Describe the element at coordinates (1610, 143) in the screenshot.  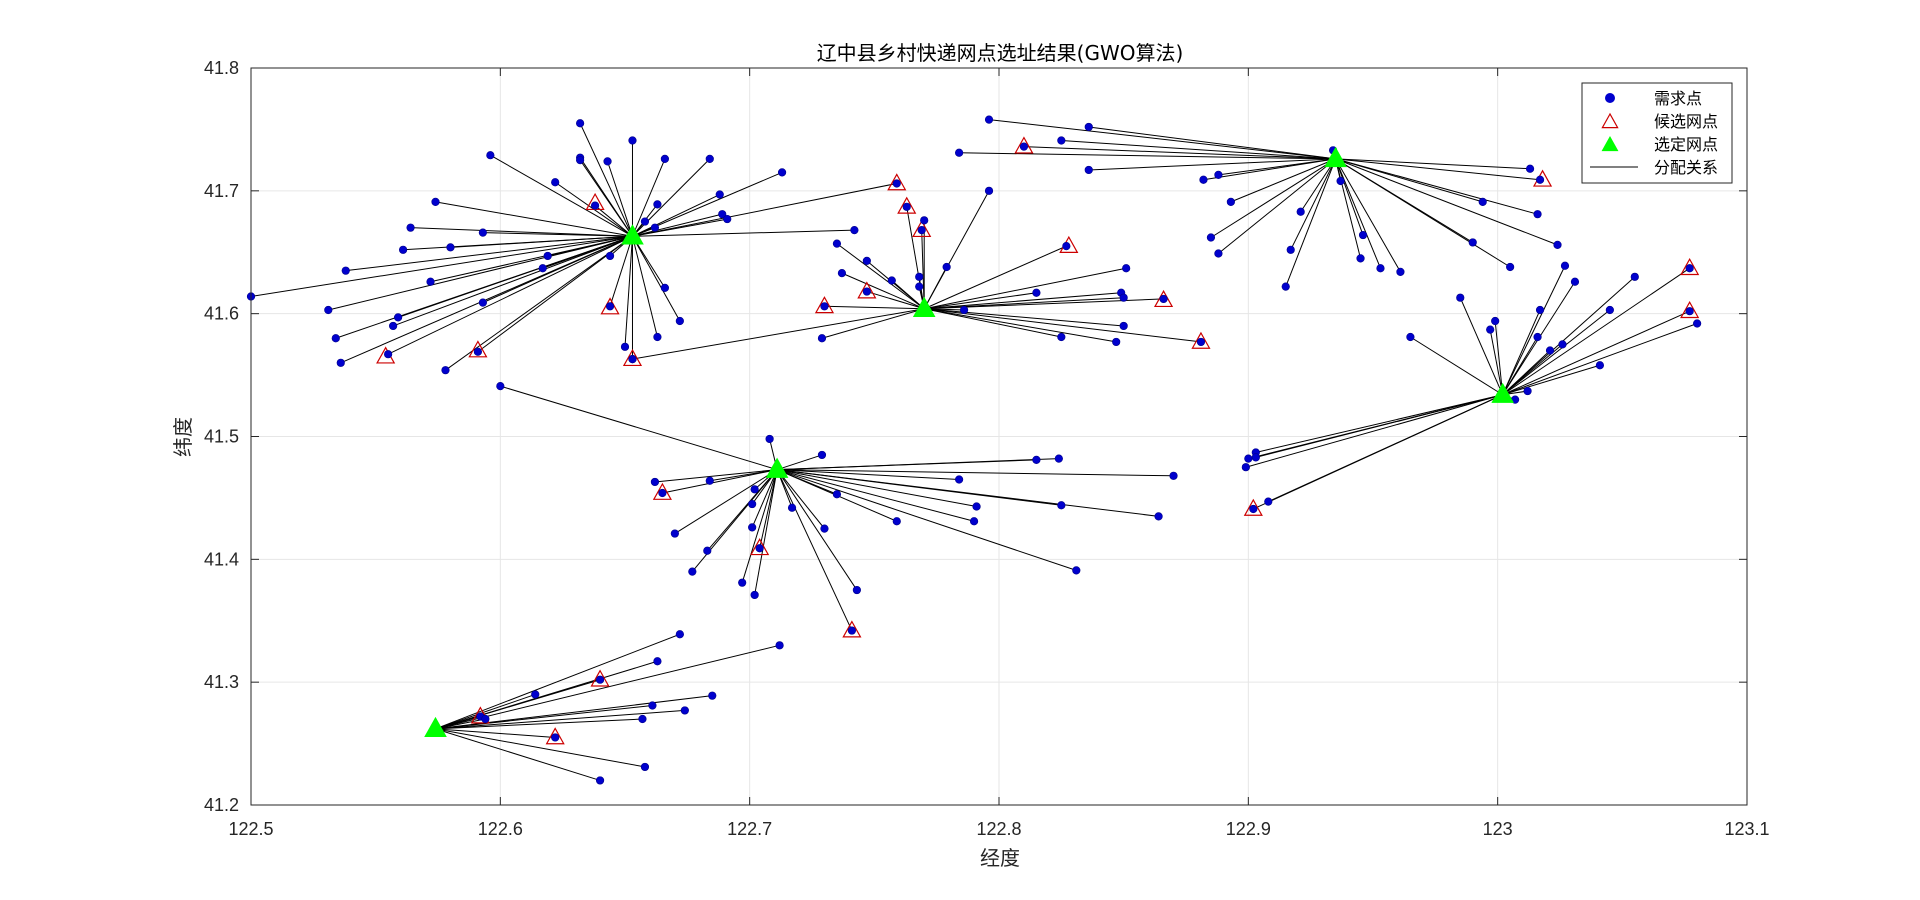
I see `legend-selected-marker` at that location.